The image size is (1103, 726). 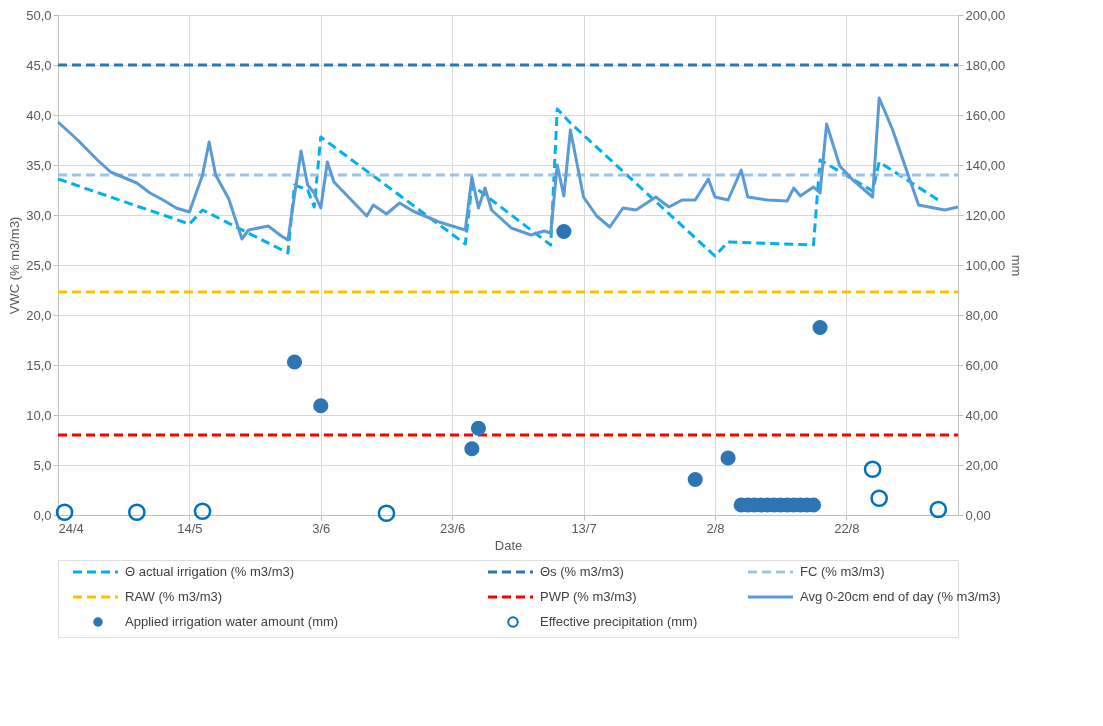 What do you see at coordinates (39, 215) in the screenshot?
I see `y-tick-label: 30,0` at bounding box center [39, 215].